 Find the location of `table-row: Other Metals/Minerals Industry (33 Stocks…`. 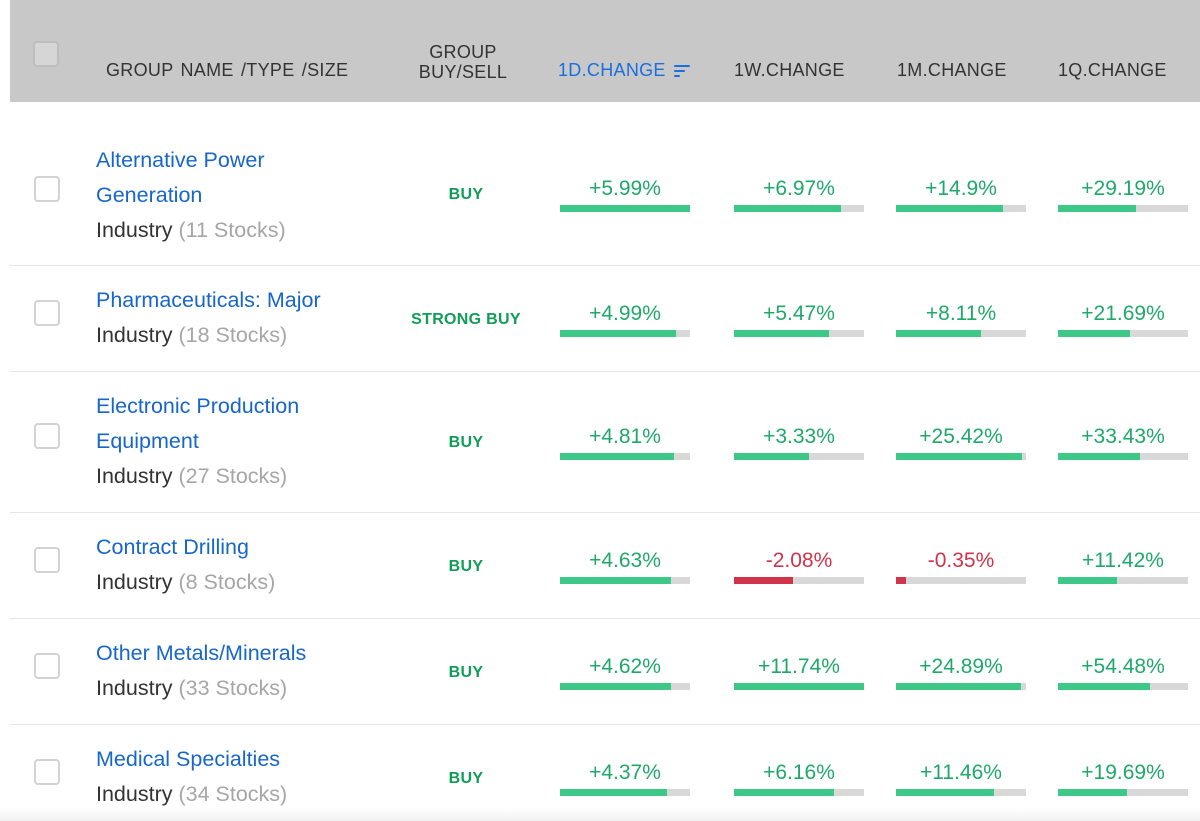

table-row: Other Metals/Minerals Industry (33 Stocks… is located at coordinates (605, 671).